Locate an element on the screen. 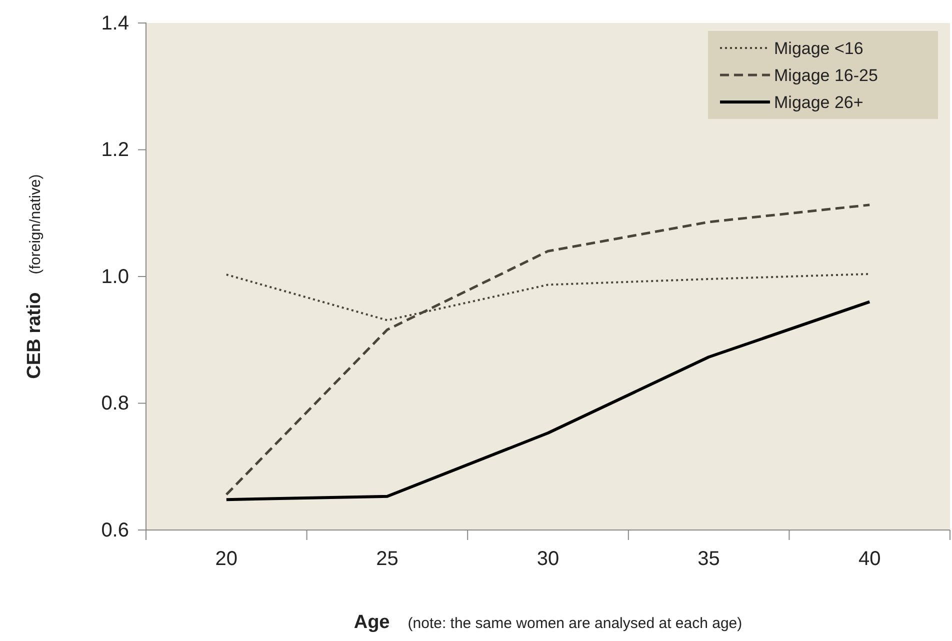  y-tick-label: 1.0 is located at coordinates (115, 277).